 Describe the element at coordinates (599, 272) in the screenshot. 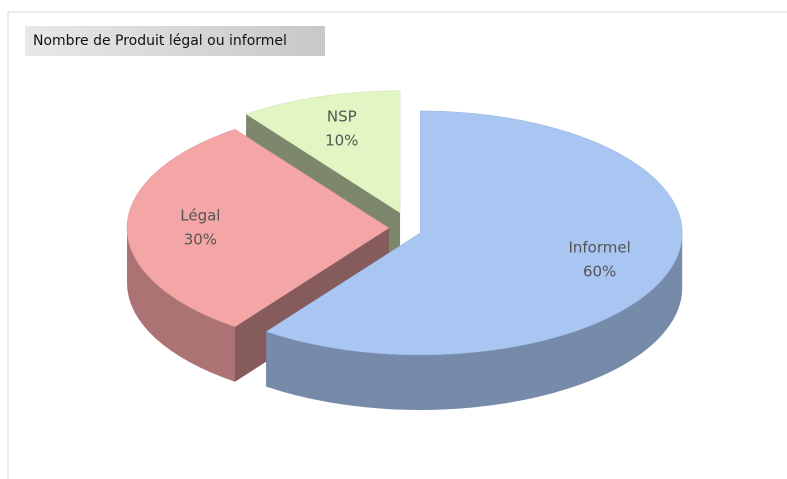

I see `slice-value-label: 60%` at that location.